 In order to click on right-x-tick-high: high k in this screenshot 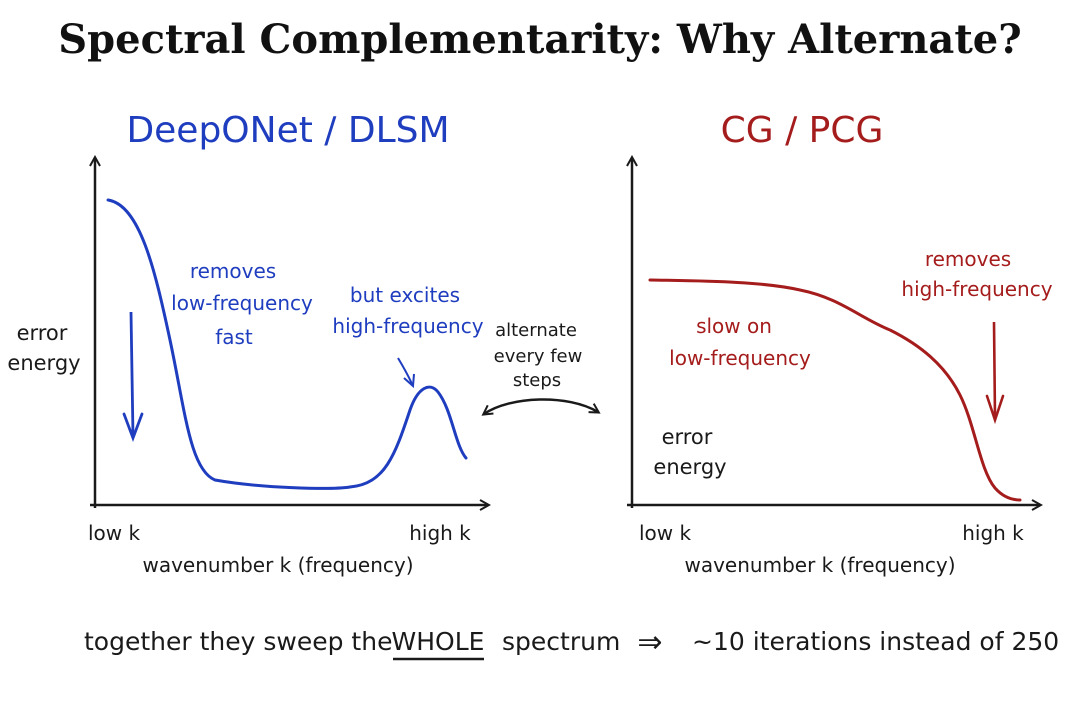, I will do `click(993, 533)`.